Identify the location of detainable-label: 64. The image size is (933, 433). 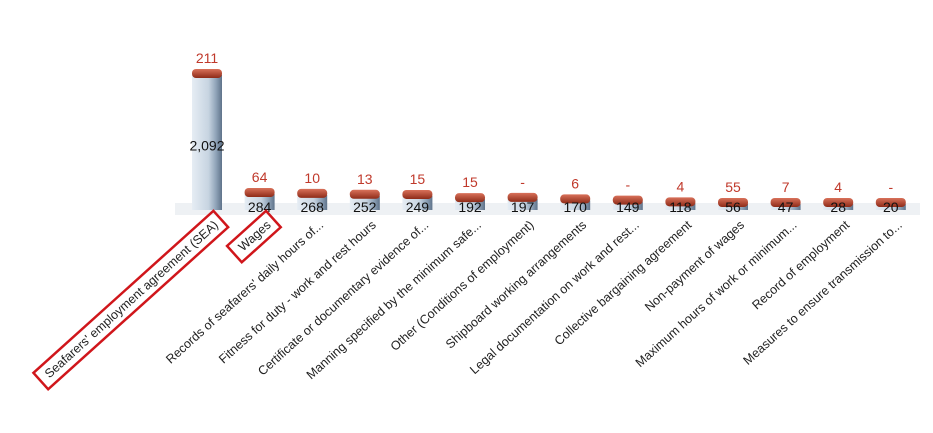
(260, 177).